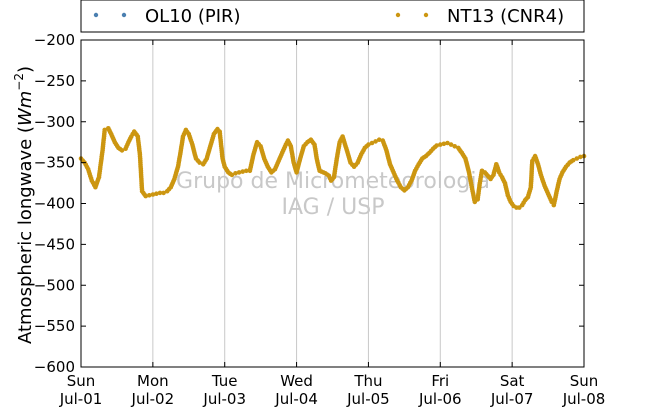  Describe the element at coordinates (224, 381) in the screenshot. I see `x-tick-label-day: Tue` at that location.